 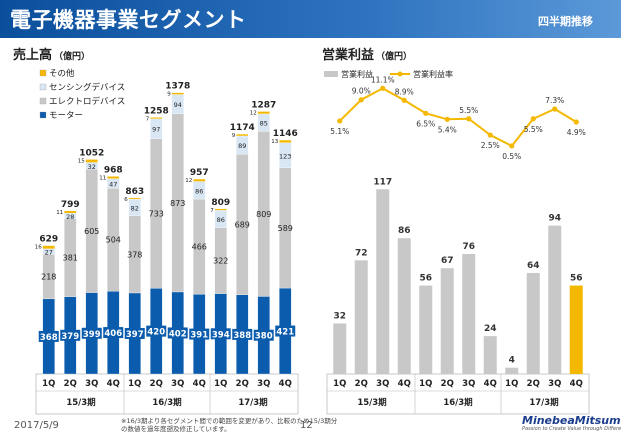 What do you see at coordinates (128, 20) in the screenshot?
I see `page-title: 電子機器事業セグメント` at bounding box center [128, 20].